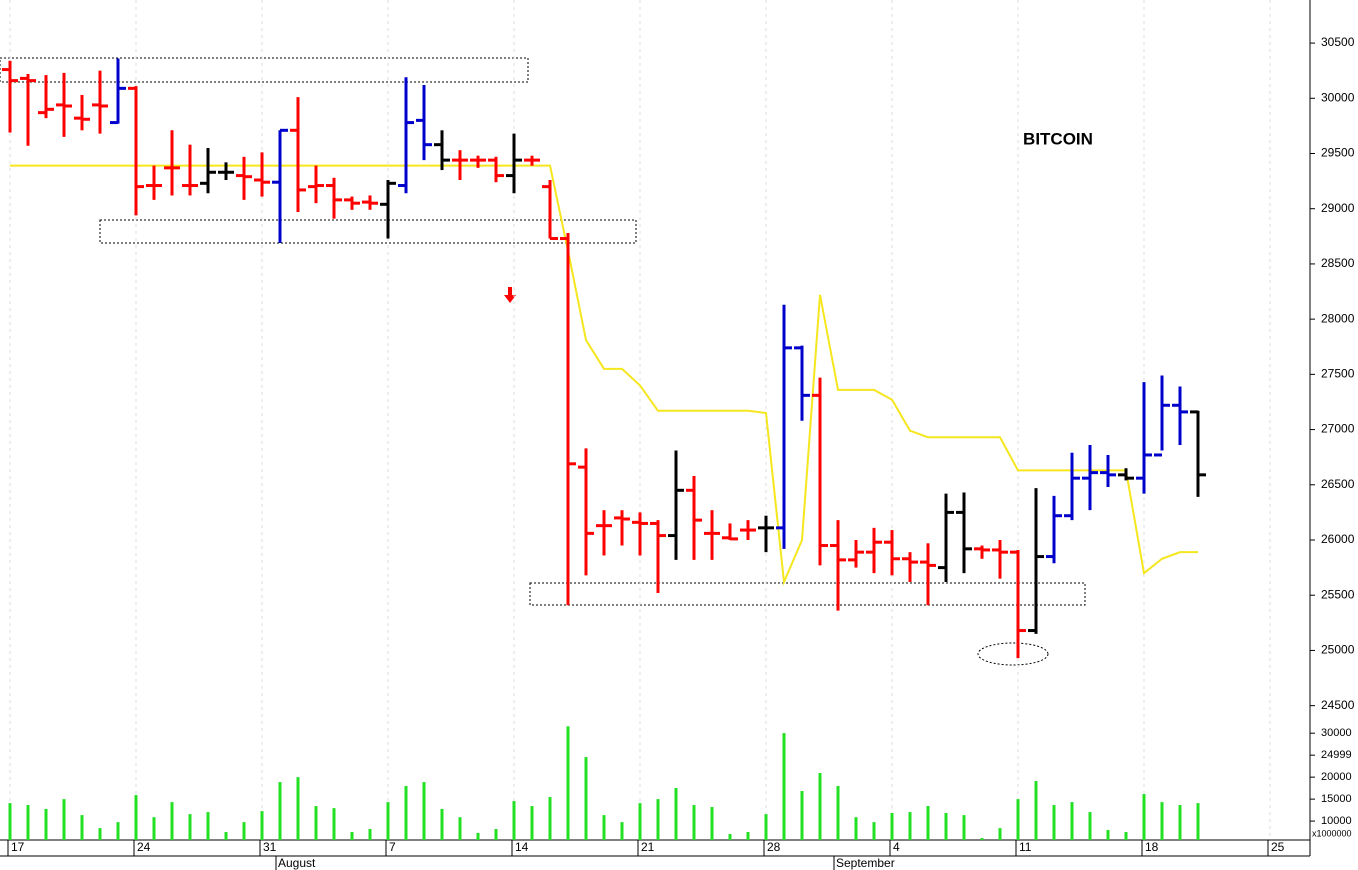 The image size is (1358, 870). What do you see at coordinates (1152, 847) in the screenshot?
I see `x-tick-label: 18` at bounding box center [1152, 847].